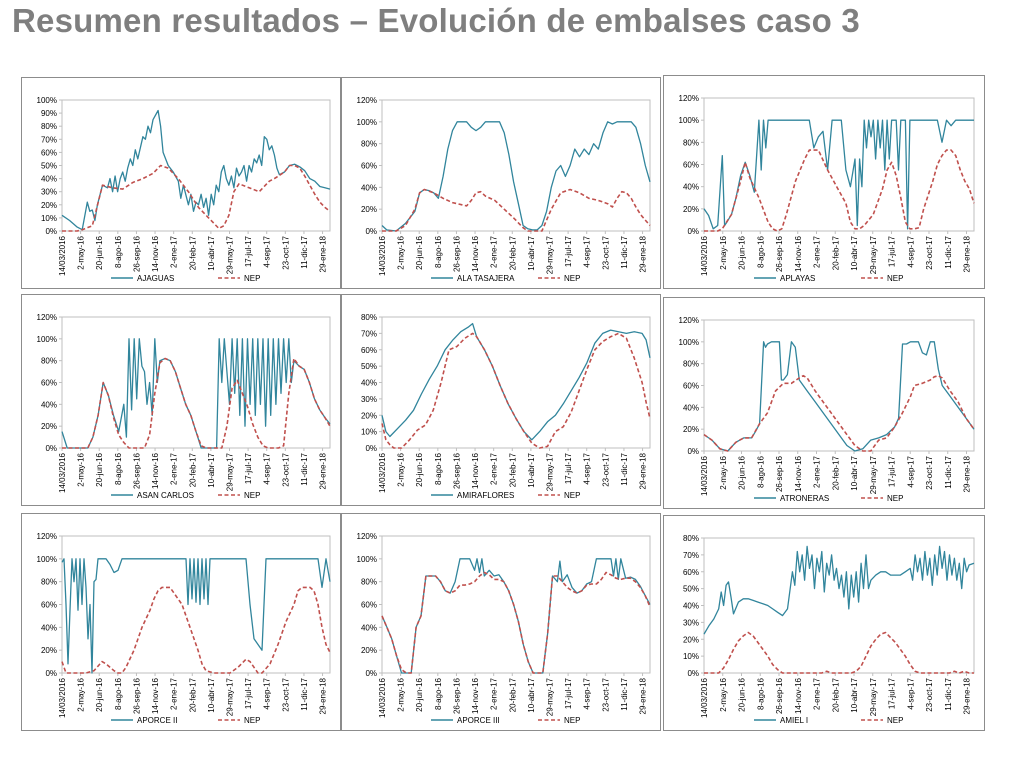 This screenshot has height=768, width=1024. Describe the element at coordinates (485, 495) in the screenshot. I see `legend-label-amiraflores: AMIRAFLORES` at that location.